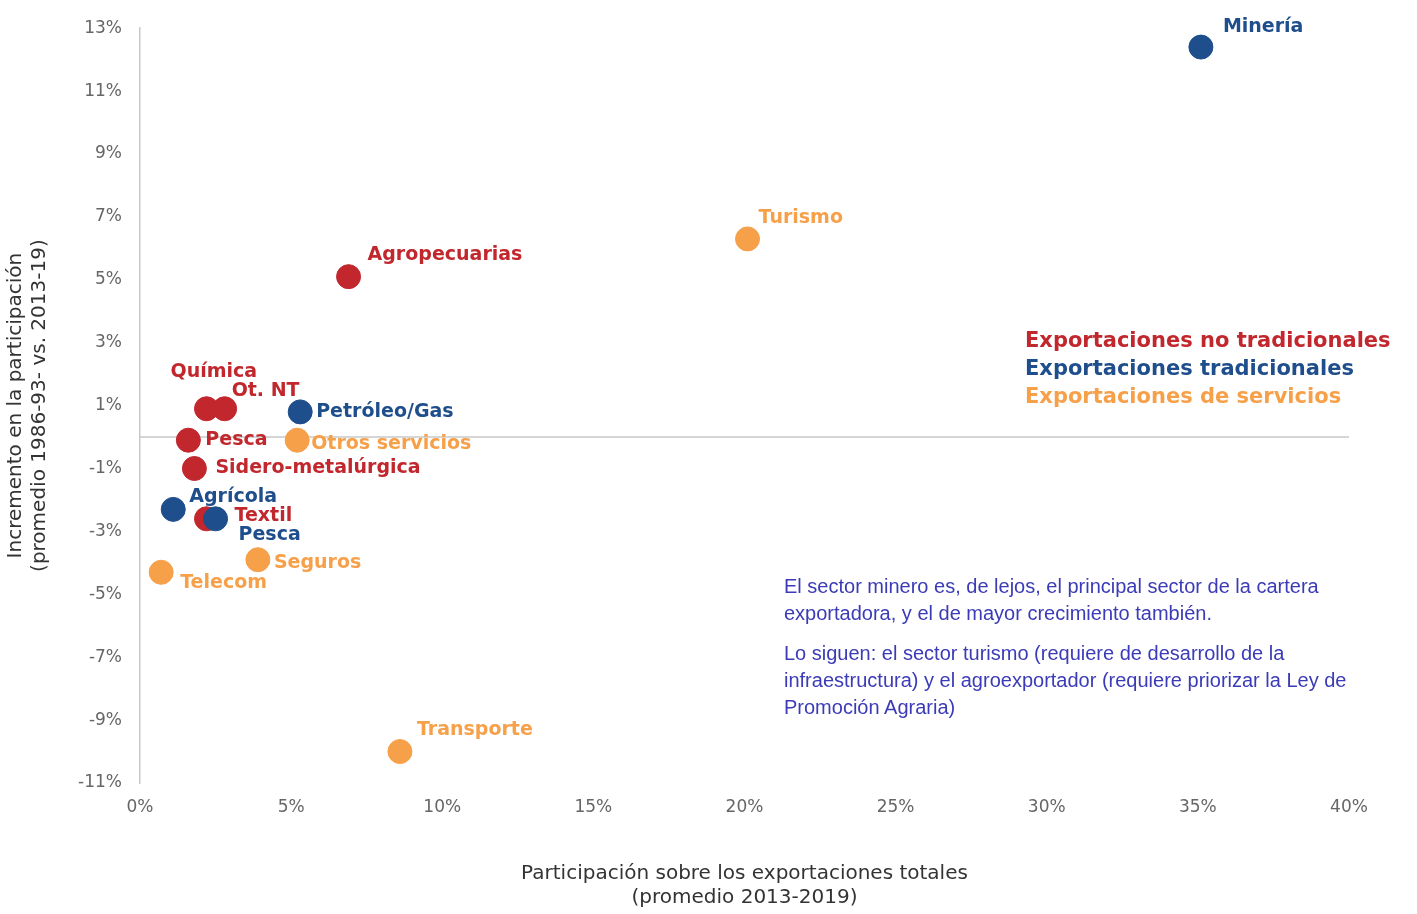  What do you see at coordinates (800, 215) in the screenshot?
I see `annotation: Turismo` at bounding box center [800, 215].